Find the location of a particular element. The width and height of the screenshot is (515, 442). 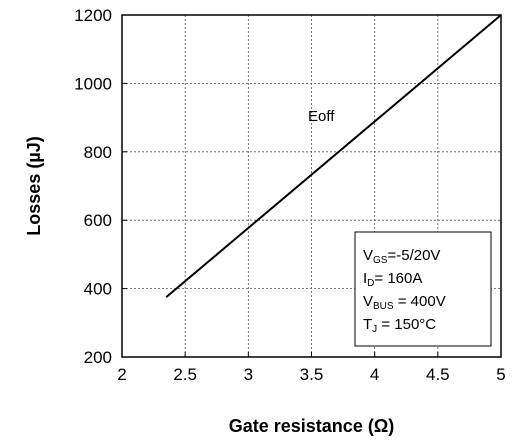

y-tick-label: 1200 is located at coordinates (93, 15).